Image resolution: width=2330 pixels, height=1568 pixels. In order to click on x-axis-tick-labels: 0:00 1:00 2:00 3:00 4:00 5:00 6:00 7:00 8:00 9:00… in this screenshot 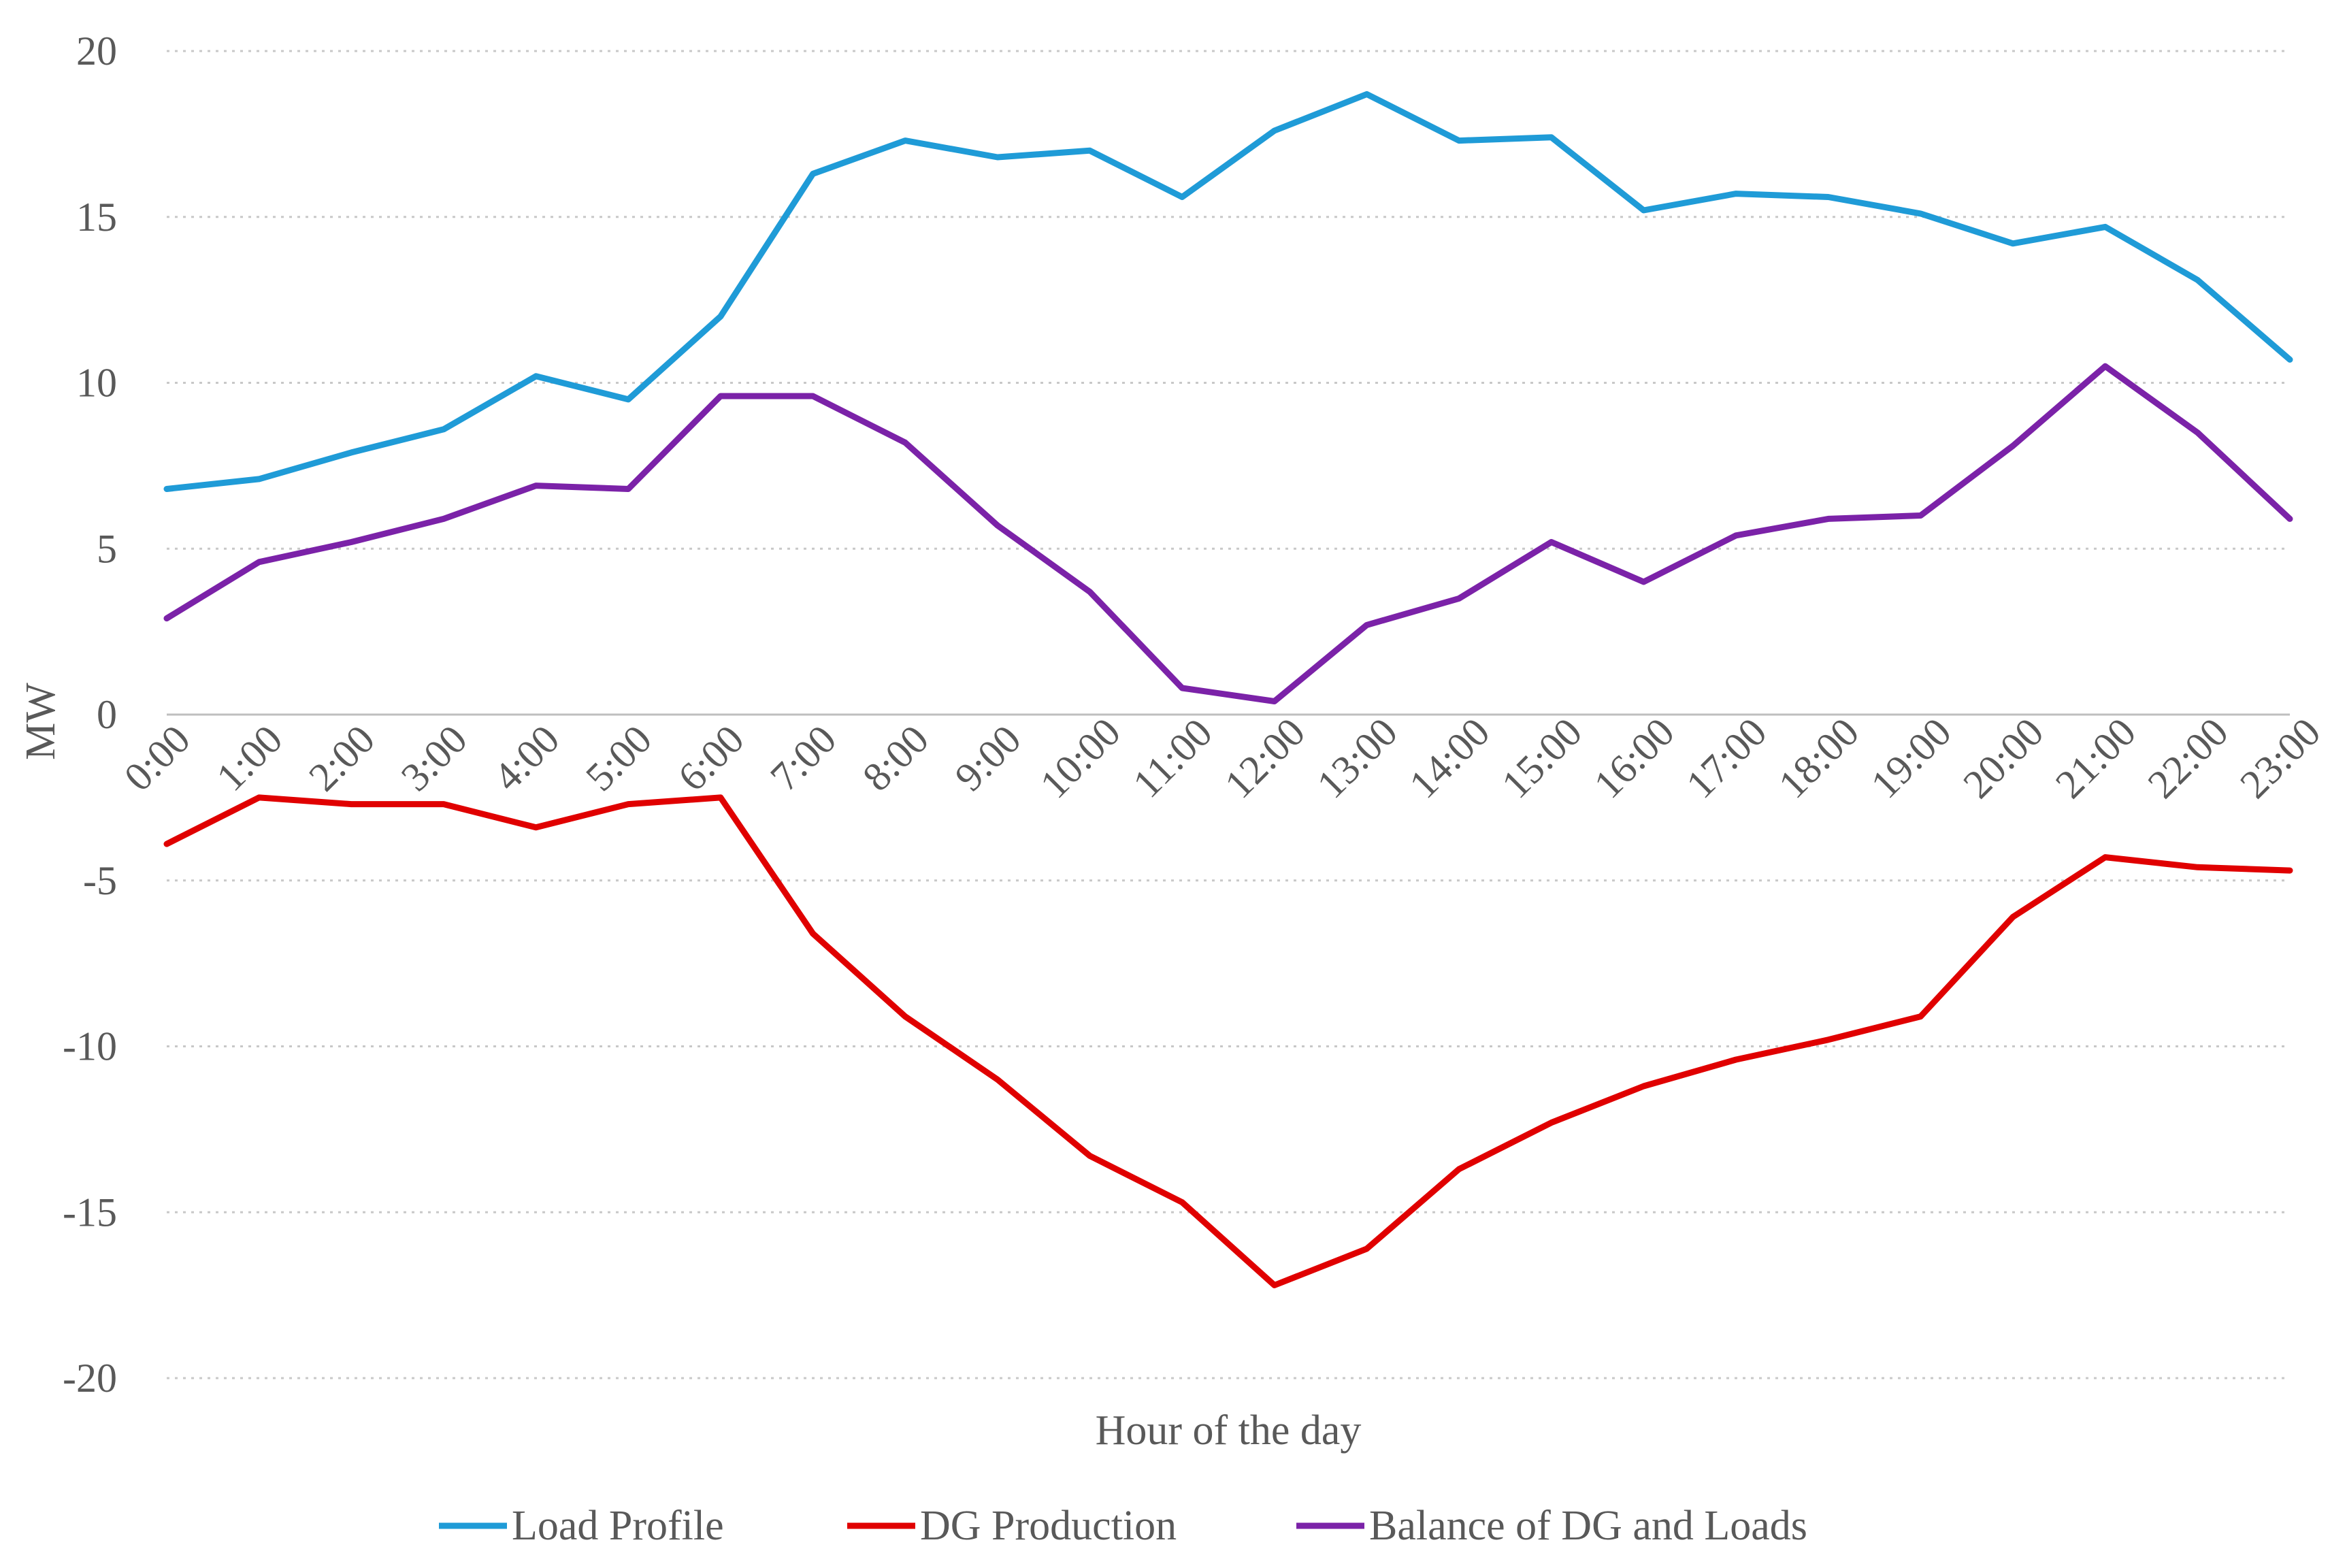, I will do `click(1223, 757)`.